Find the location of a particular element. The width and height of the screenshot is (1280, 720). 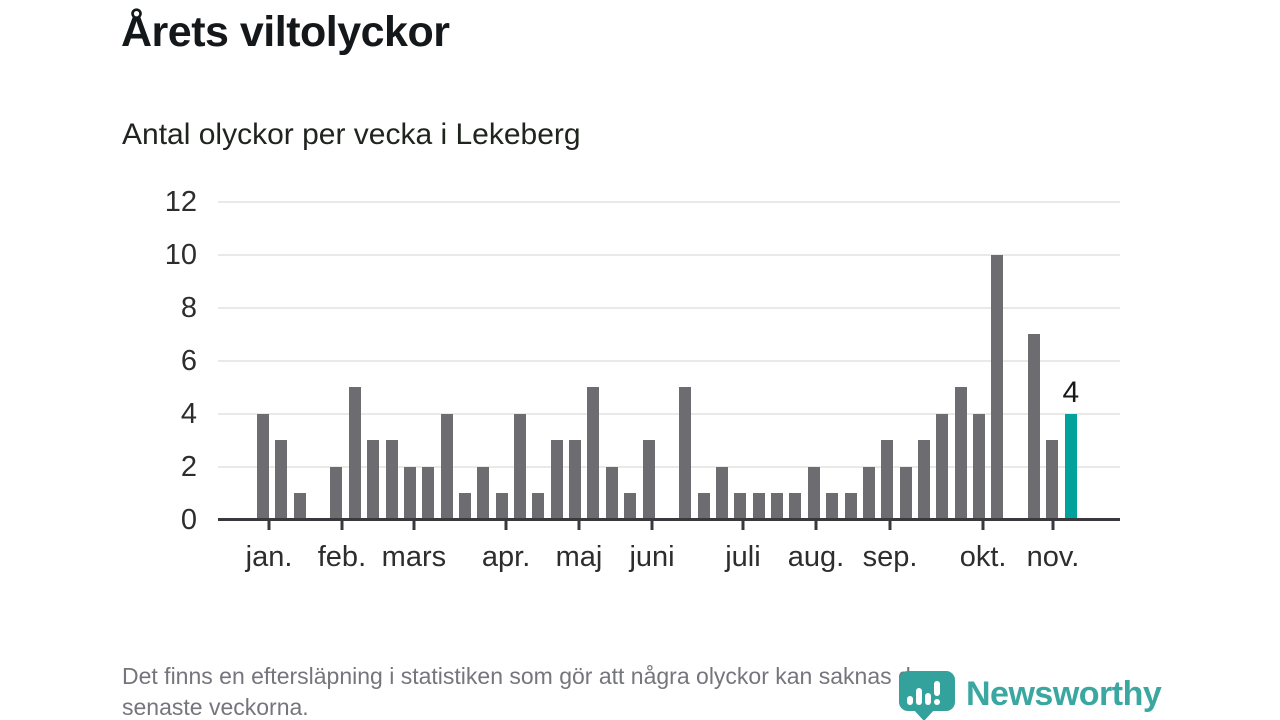

page-subtitle: Antal olyckor per vecka i Lekeberg is located at coordinates (351, 134).